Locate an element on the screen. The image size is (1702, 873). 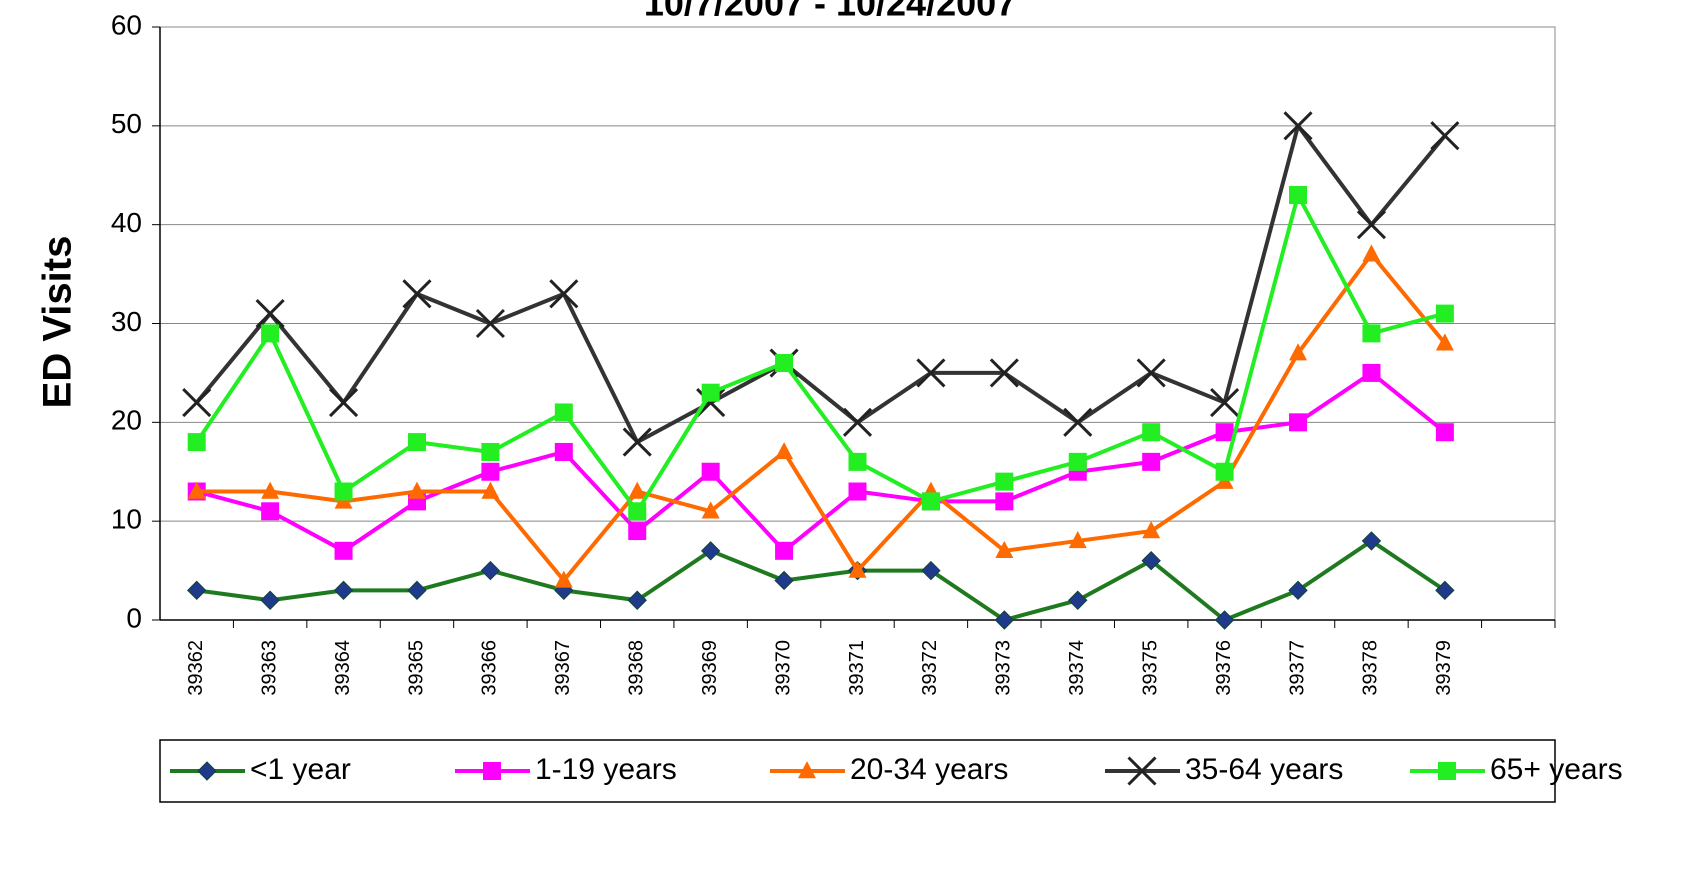
legend-label: 1-19 years is located at coordinates (606, 769).